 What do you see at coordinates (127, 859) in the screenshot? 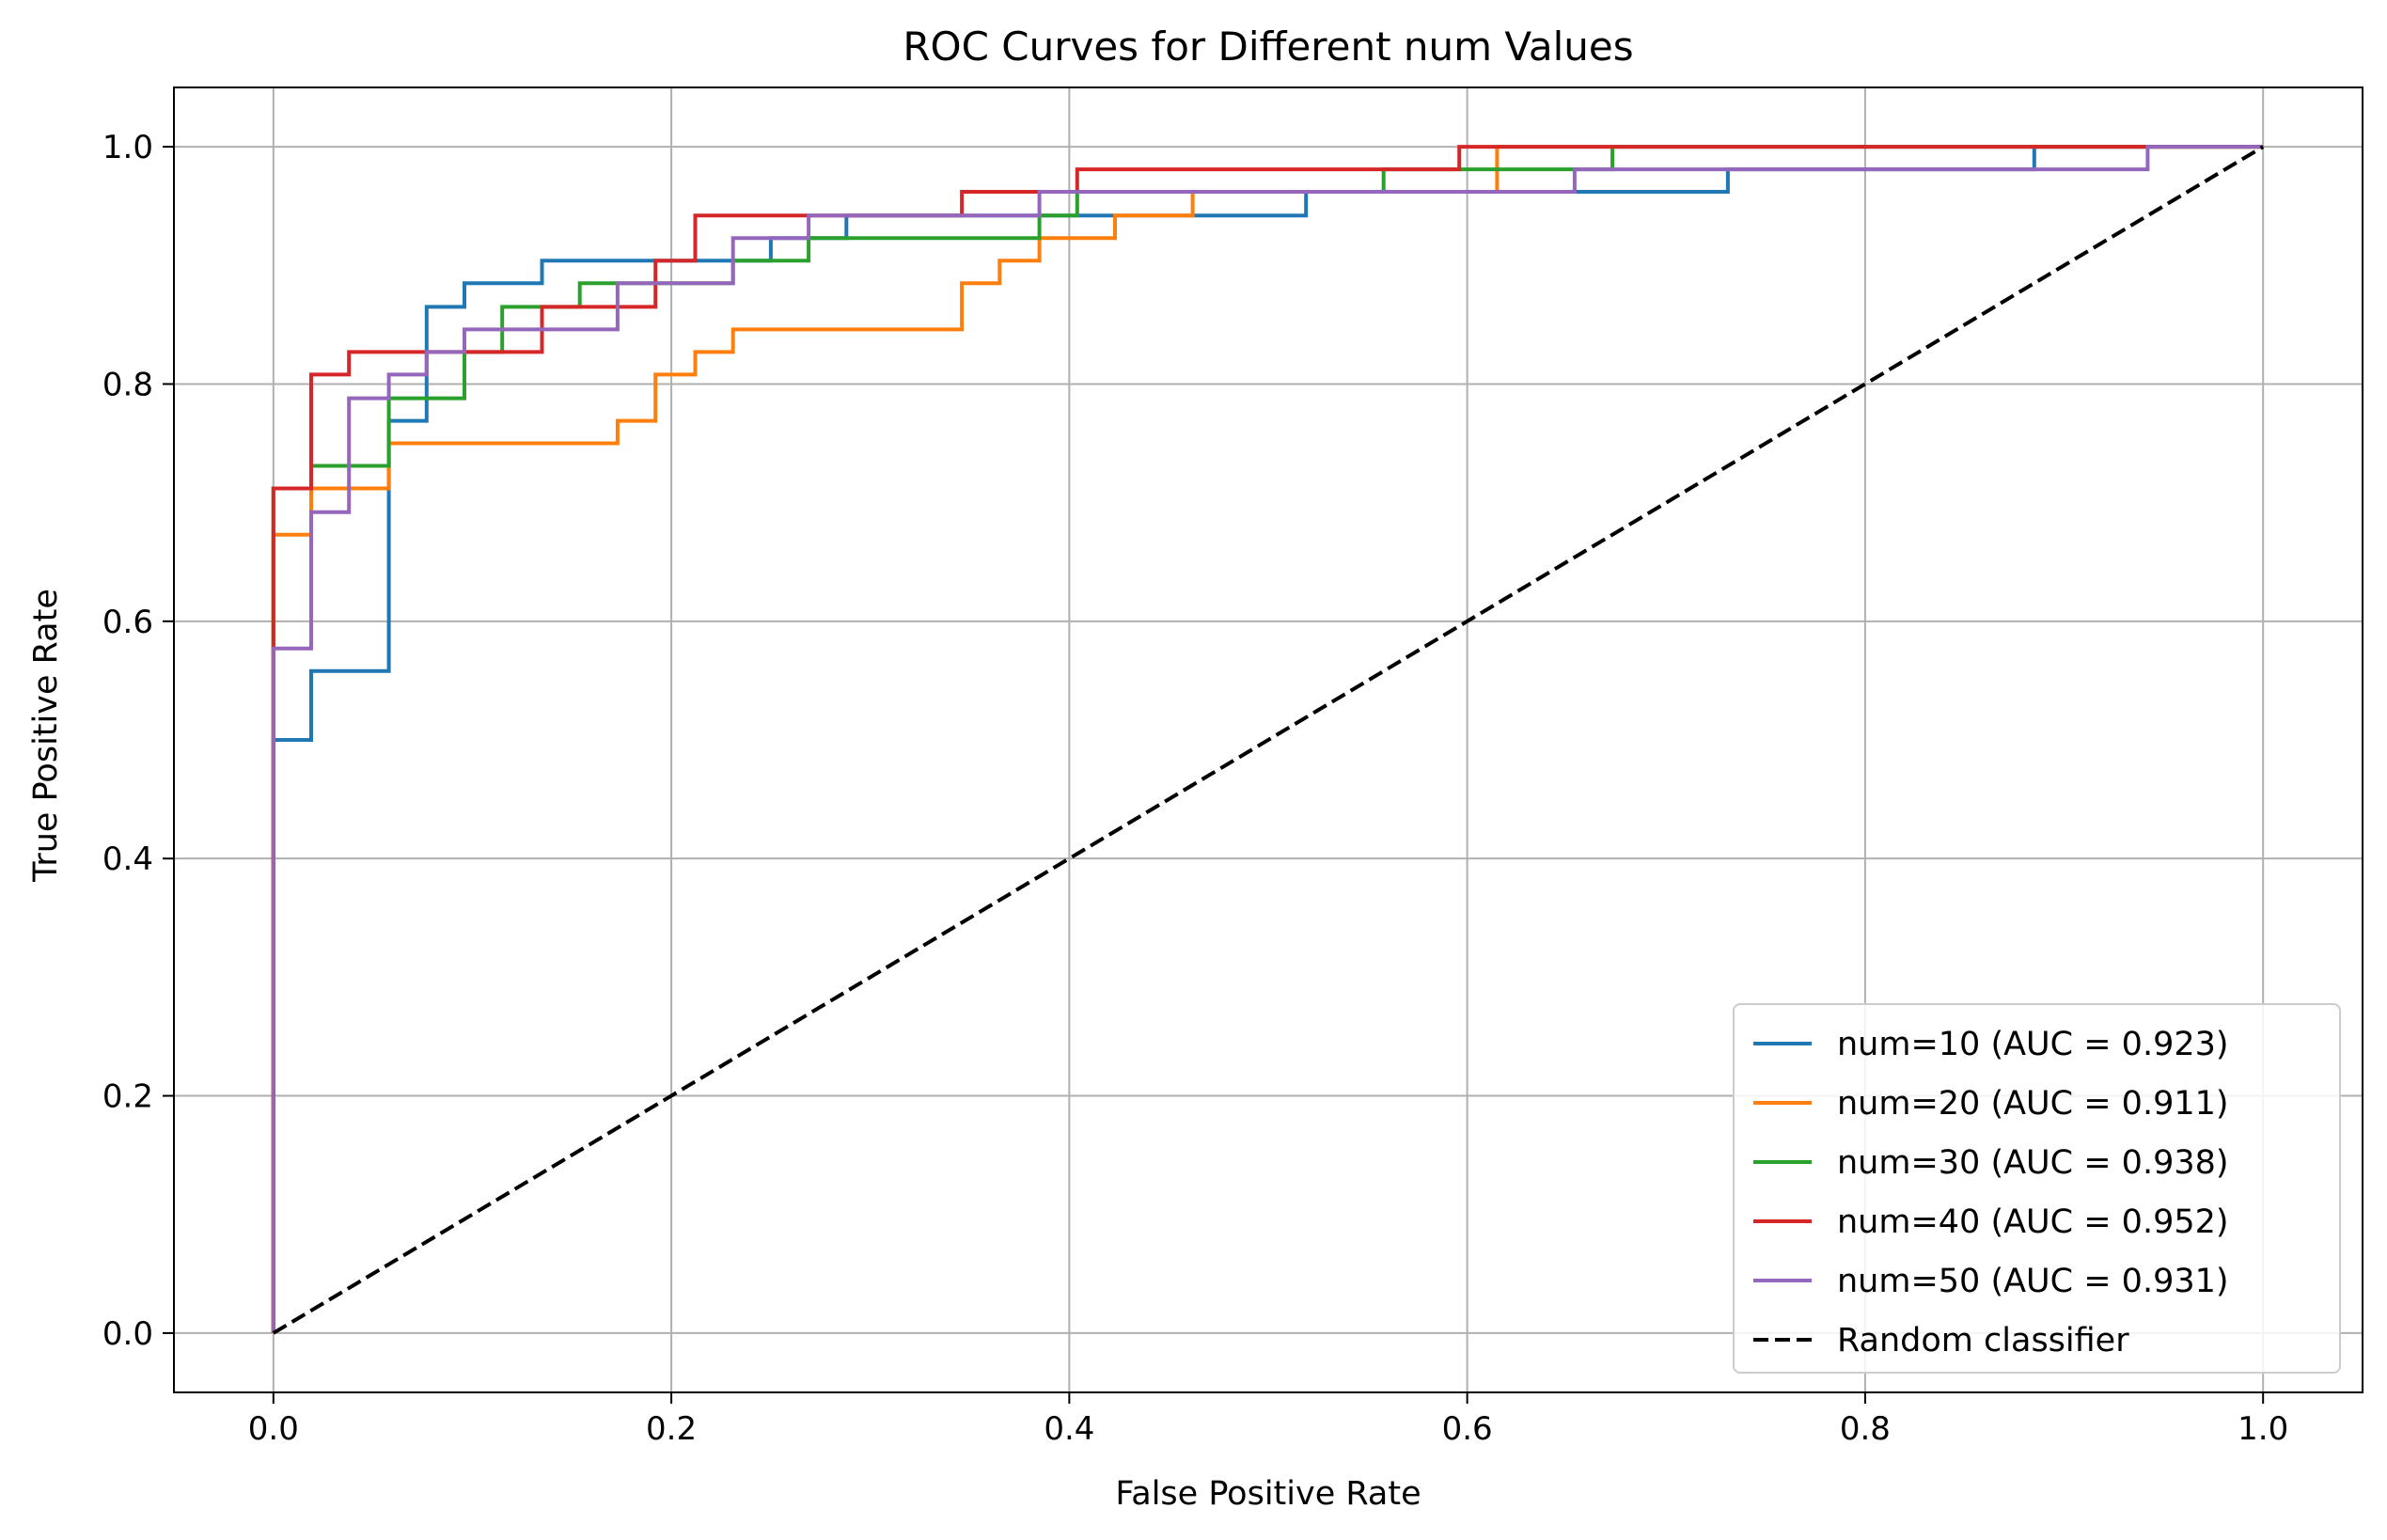
I see `y-tick-label: 0.4` at bounding box center [127, 859].